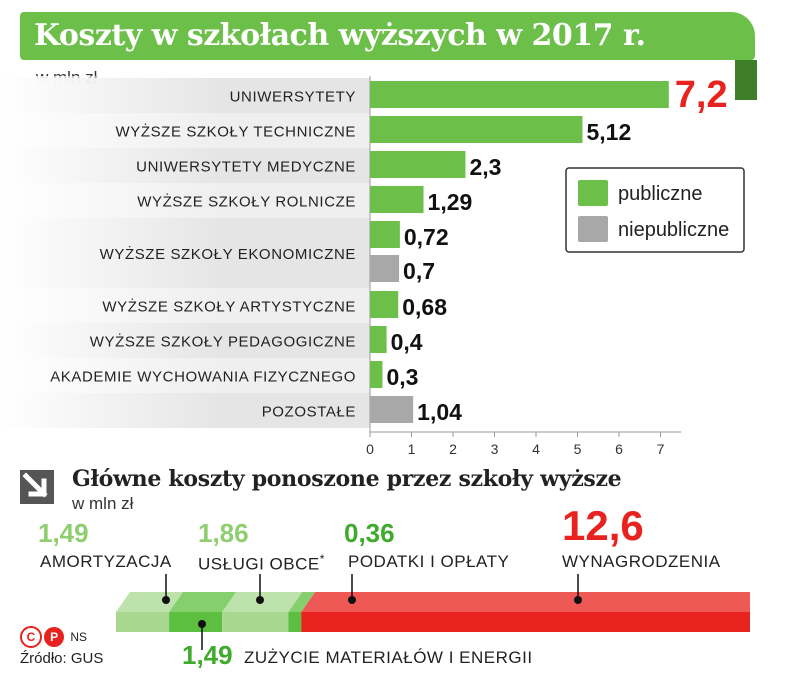 This screenshot has height=689, width=788. Describe the element at coordinates (450, 202) in the screenshot. I see `bar-value-label: 1,29` at that location.